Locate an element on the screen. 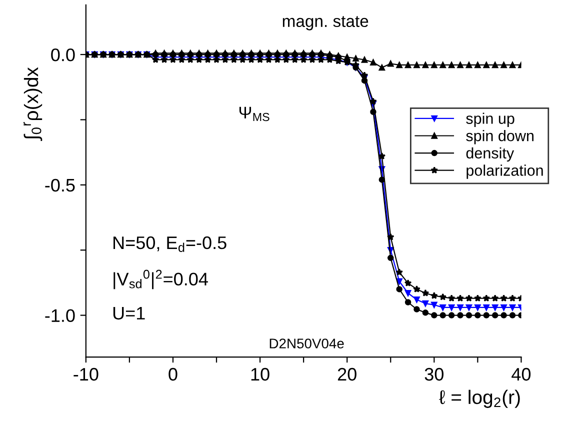 The image size is (569, 433). x-tick-label: 40 is located at coordinates (521, 374).